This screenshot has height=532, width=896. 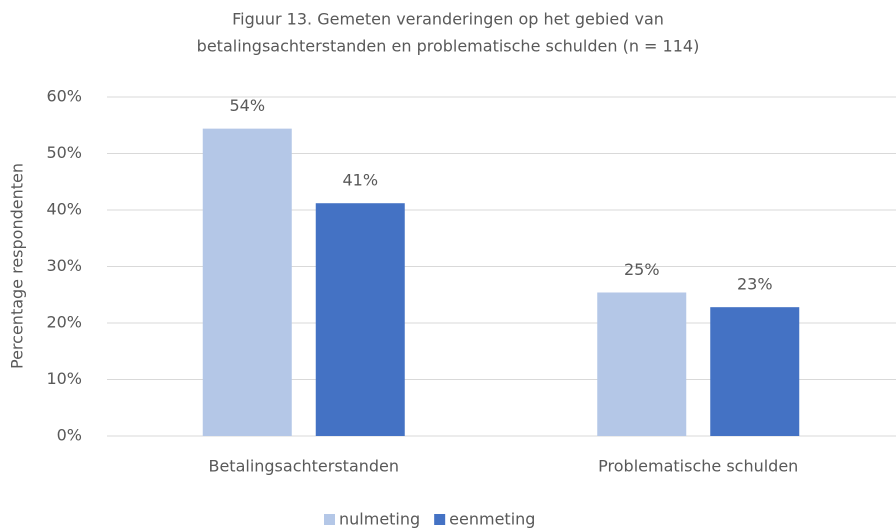 What do you see at coordinates (17, 266) in the screenshot?
I see `y-axis-label: Percentage respondenten` at bounding box center [17, 266].